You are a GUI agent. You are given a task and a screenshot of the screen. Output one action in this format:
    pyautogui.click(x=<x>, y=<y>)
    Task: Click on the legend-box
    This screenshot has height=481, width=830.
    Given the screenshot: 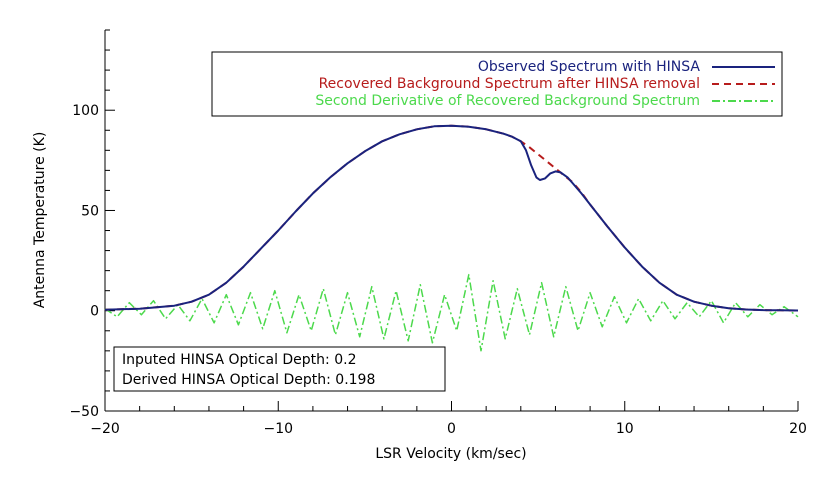 What is the action you would take?
    pyautogui.click(x=497, y=84)
    